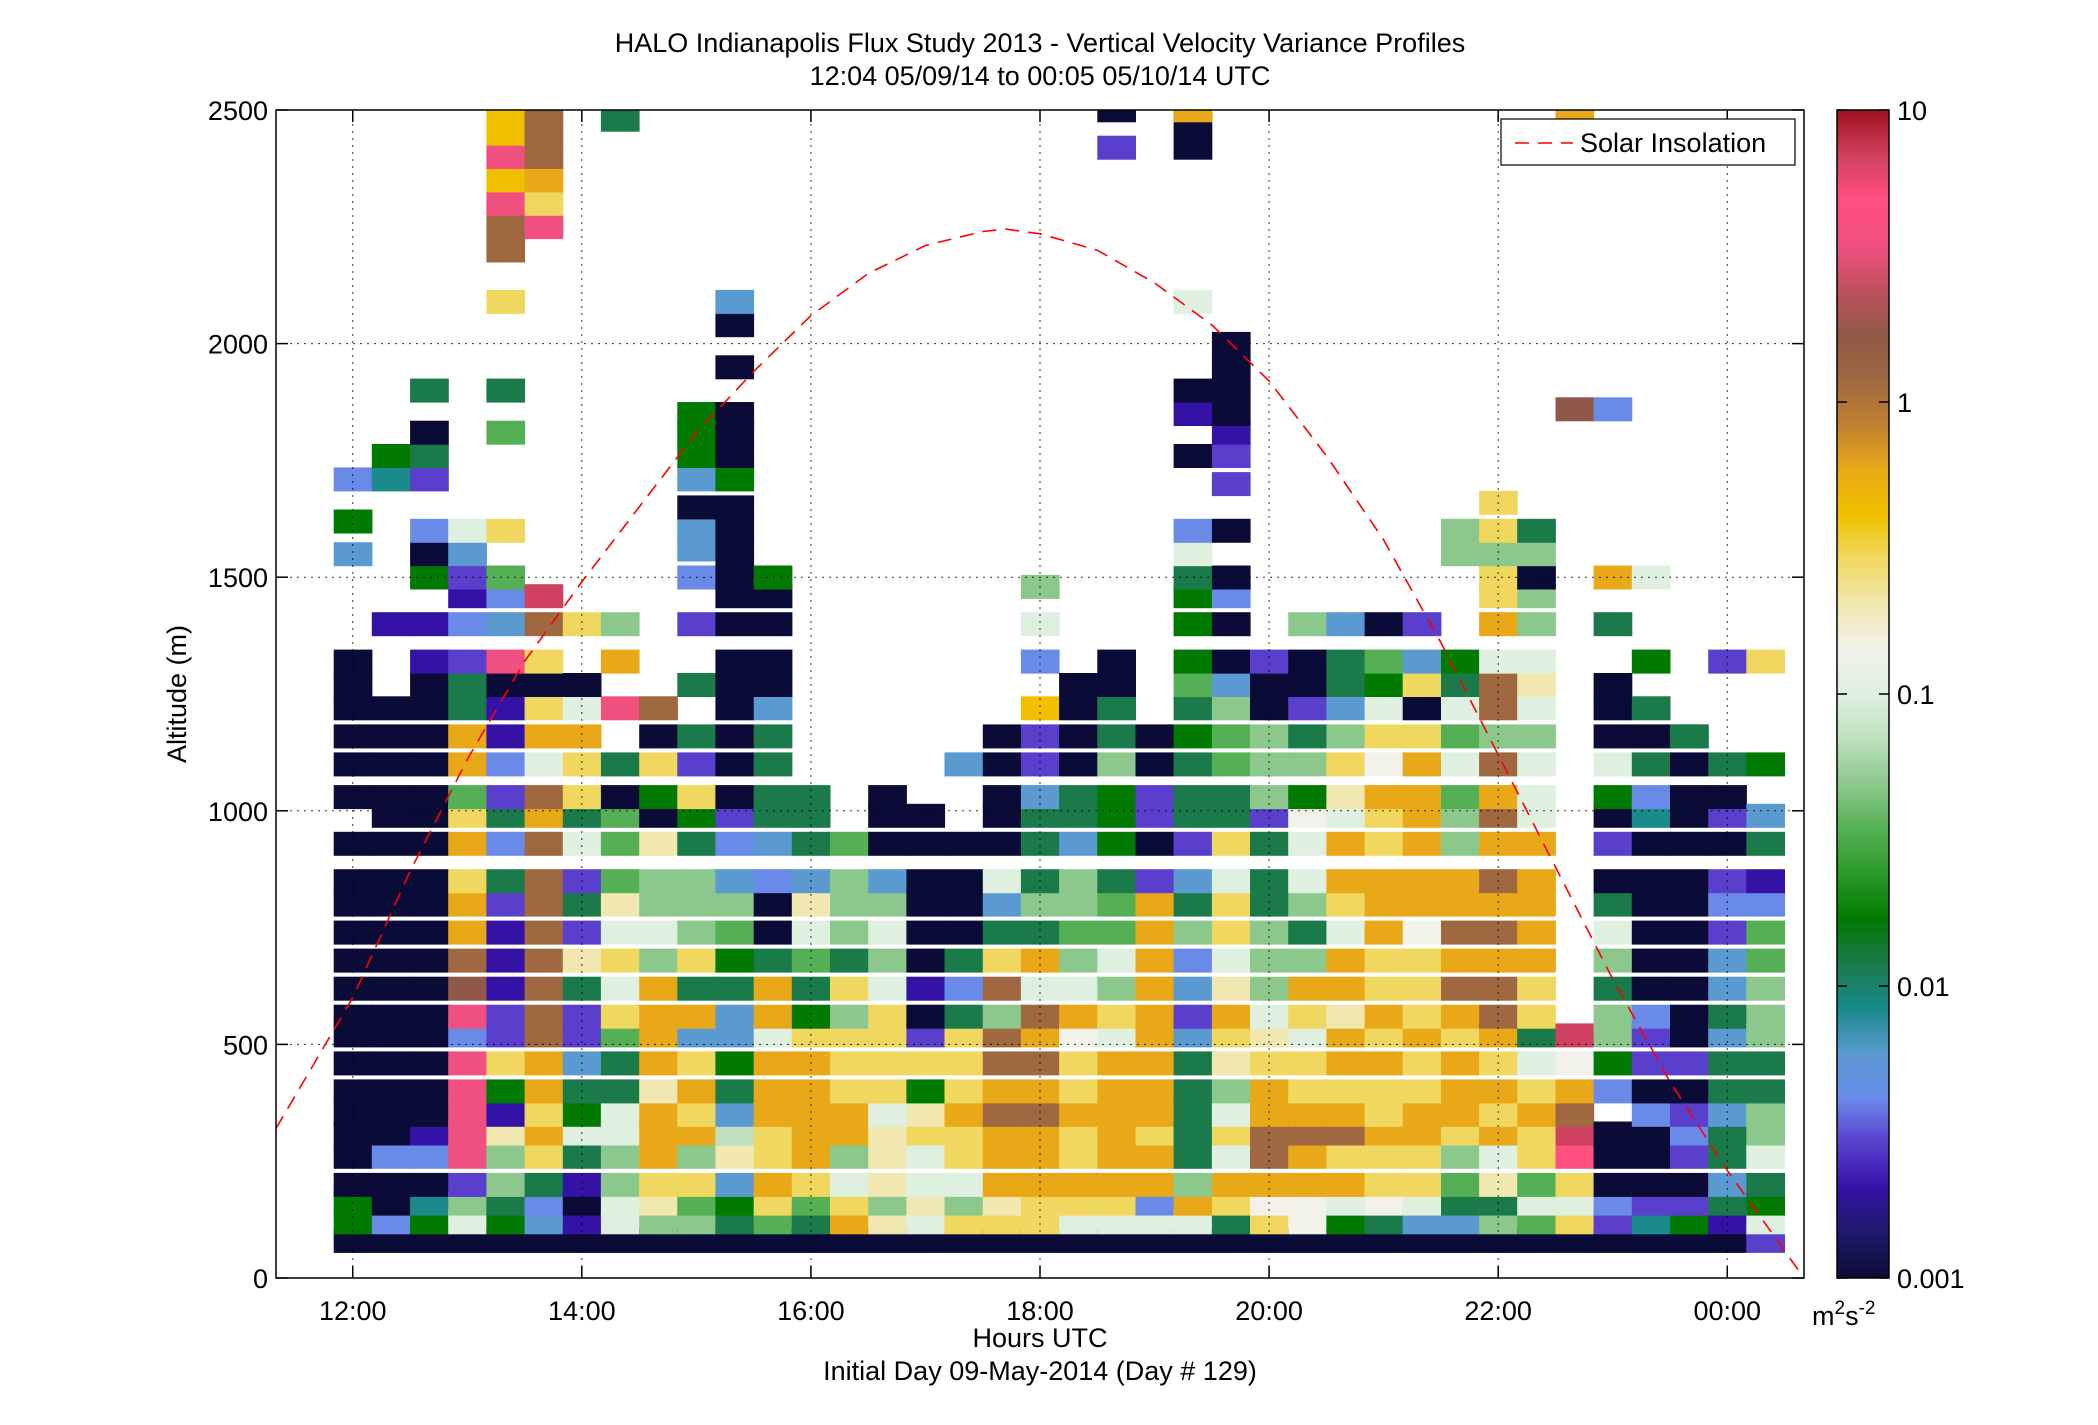  I want to click on colorbar-tick-label: 0.1, so click(1916, 695).